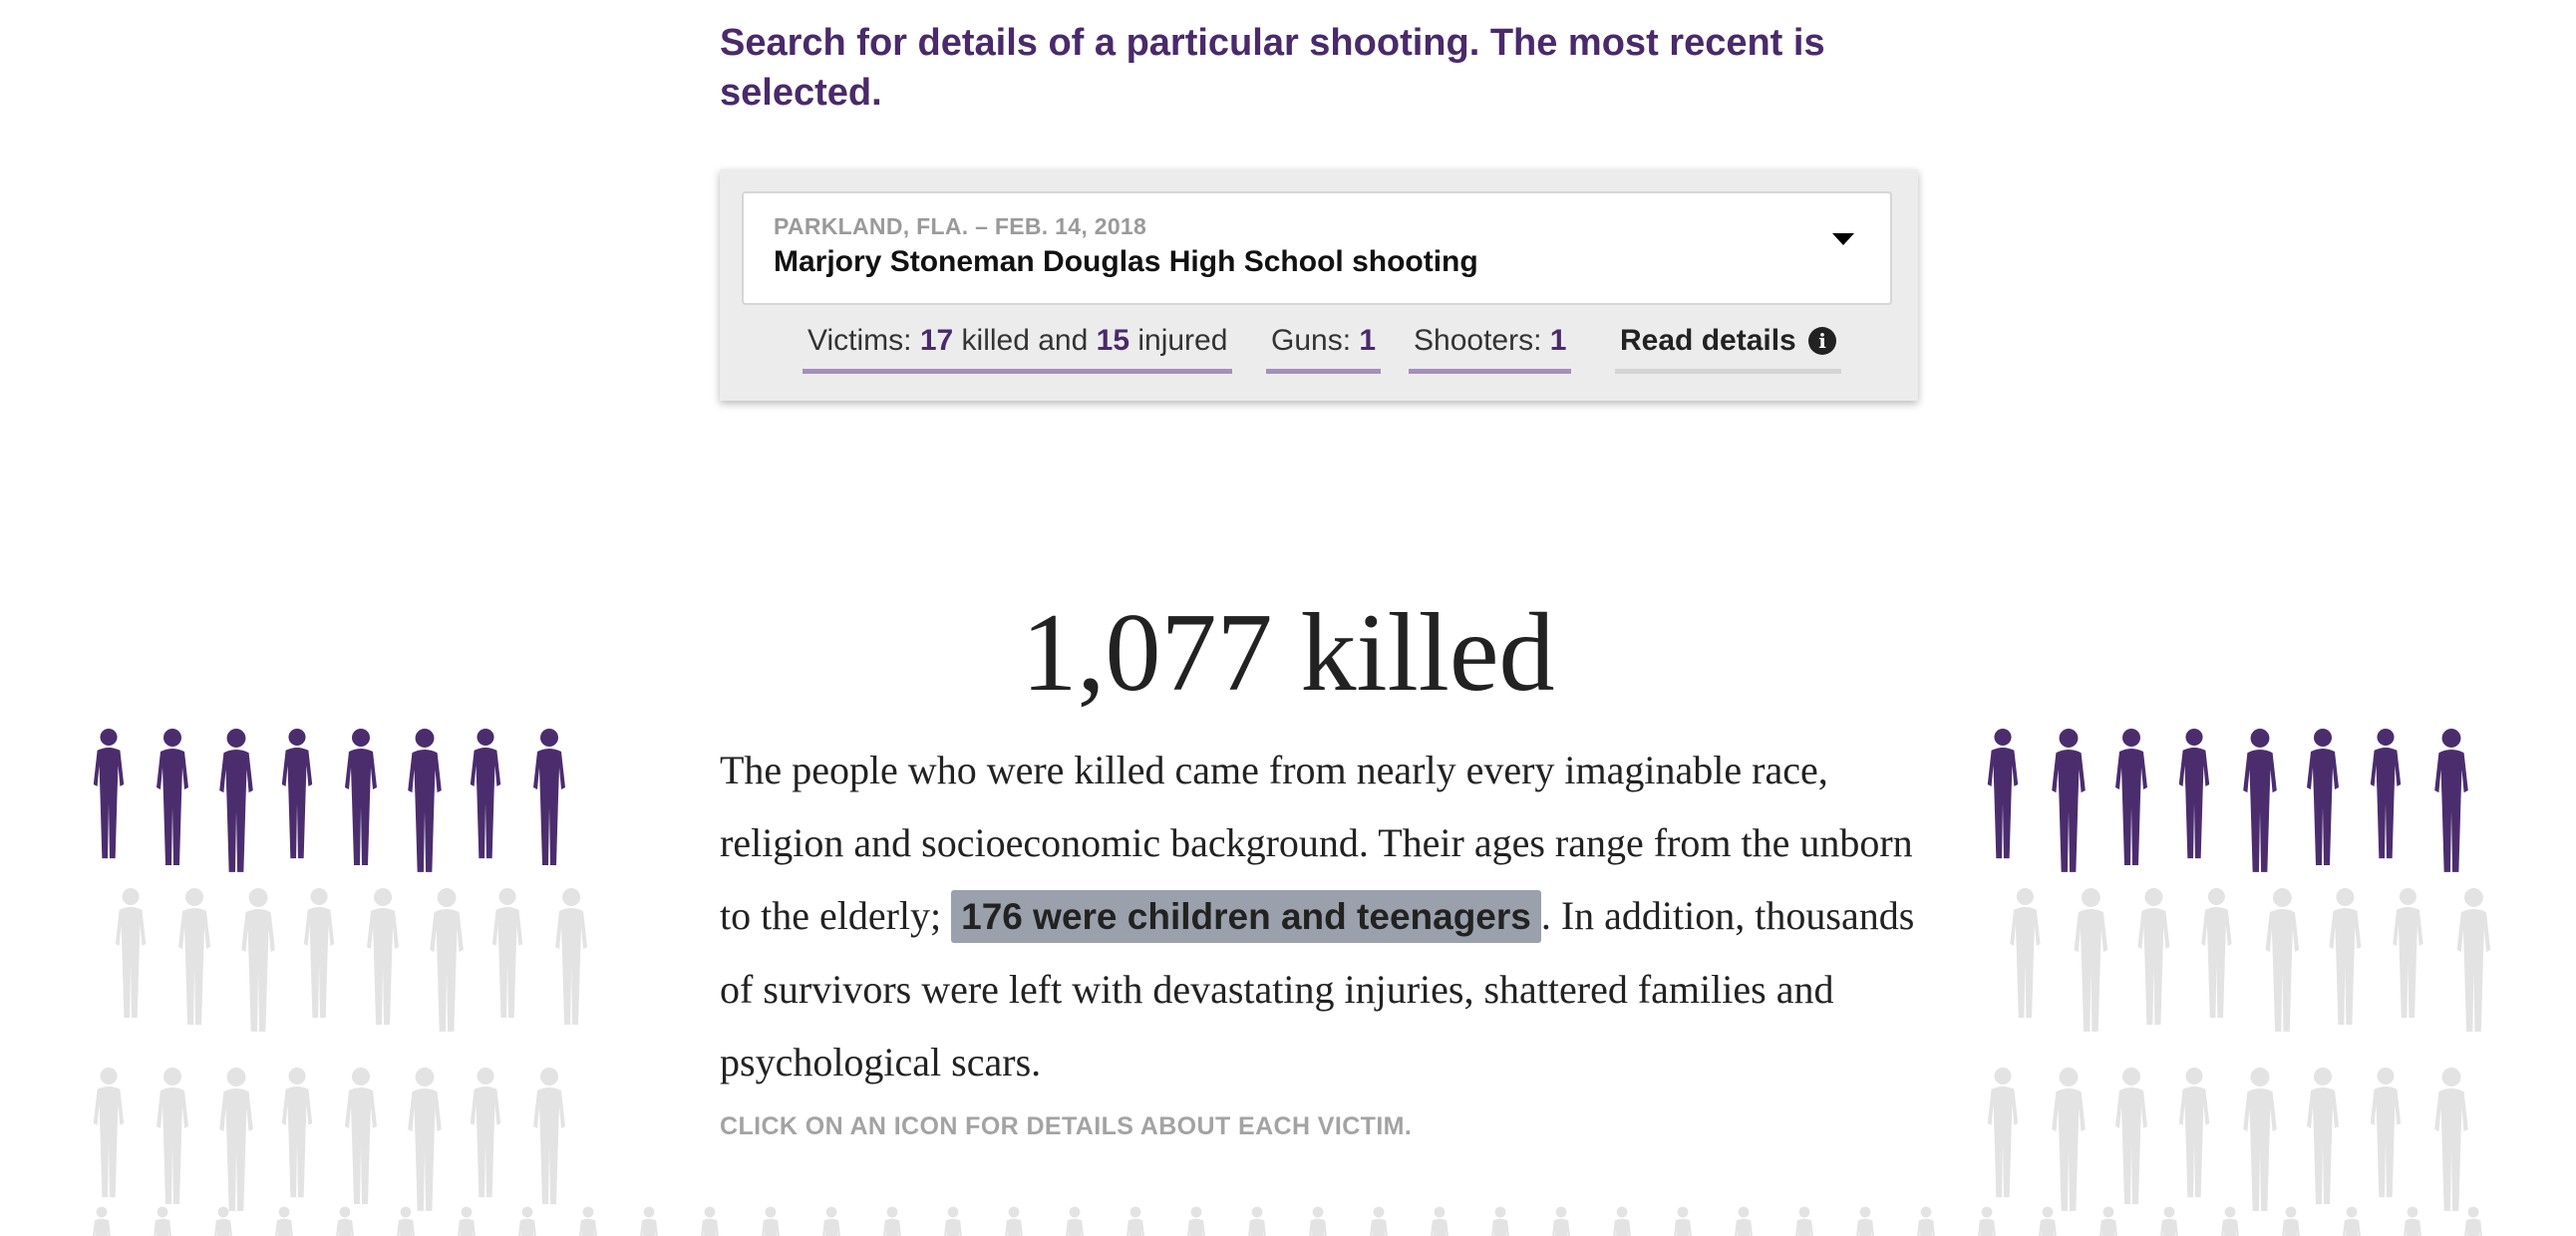 Image resolution: width=2576 pixels, height=1236 pixels. What do you see at coordinates (859, 340) in the screenshot?
I see `victims-label: Victims:` at bounding box center [859, 340].